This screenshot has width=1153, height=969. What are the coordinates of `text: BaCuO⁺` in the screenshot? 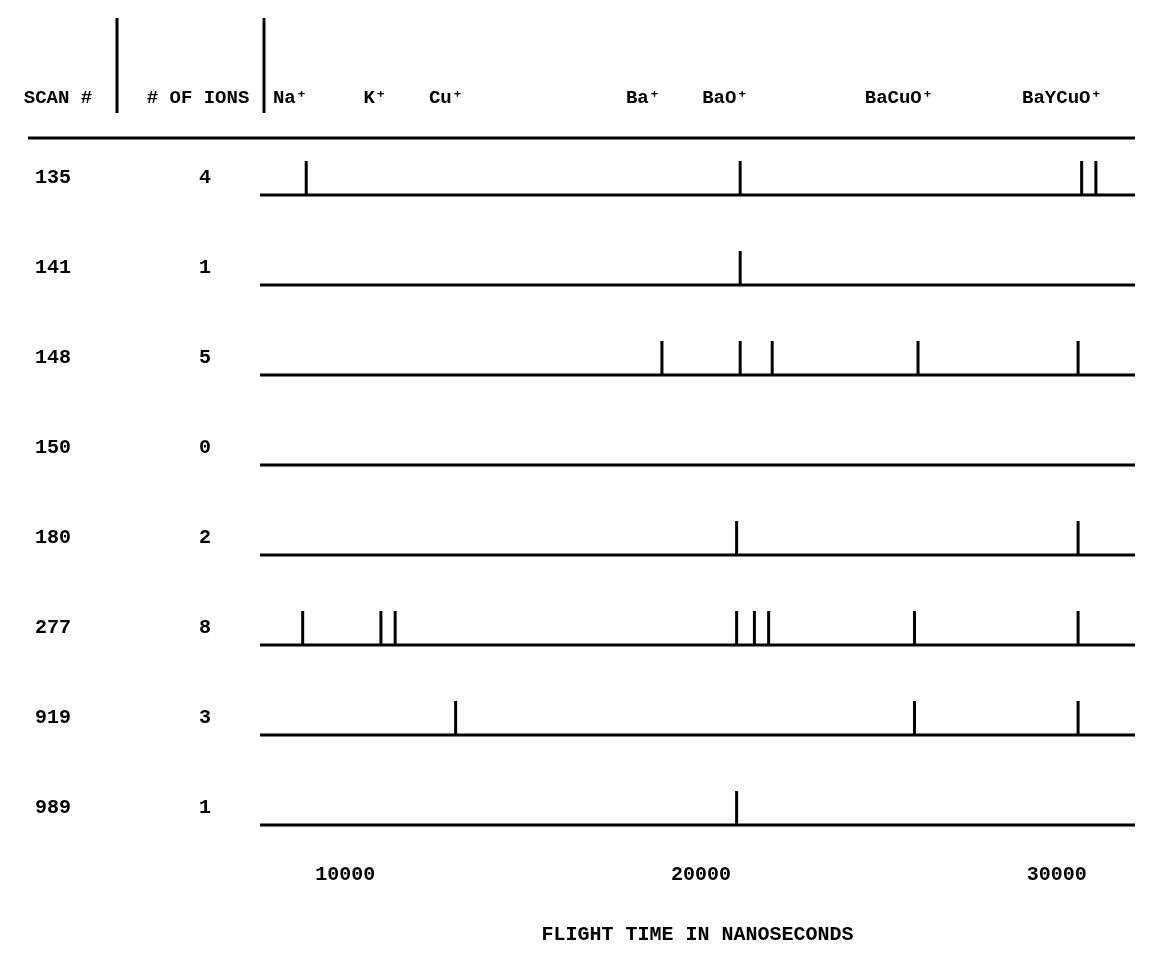 It's located at (899, 98).